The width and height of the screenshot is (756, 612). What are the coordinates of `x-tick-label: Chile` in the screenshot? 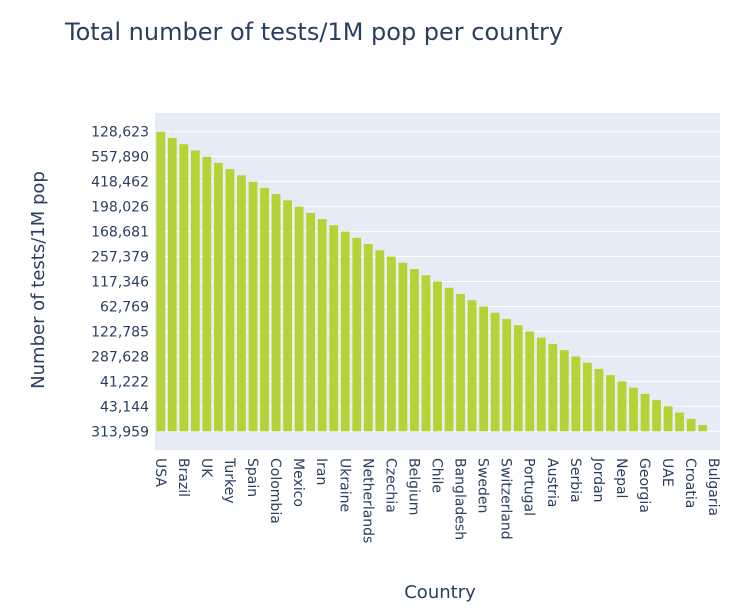 It's located at (437, 475).